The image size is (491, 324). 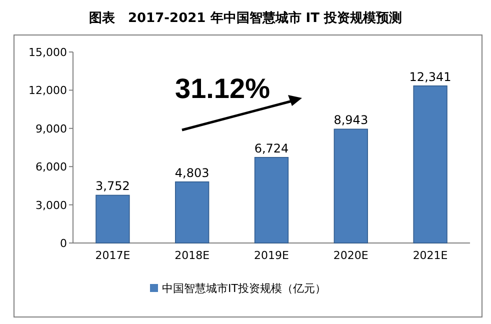 I want to click on y-tick-label: 3,000, so click(x=51, y=205).